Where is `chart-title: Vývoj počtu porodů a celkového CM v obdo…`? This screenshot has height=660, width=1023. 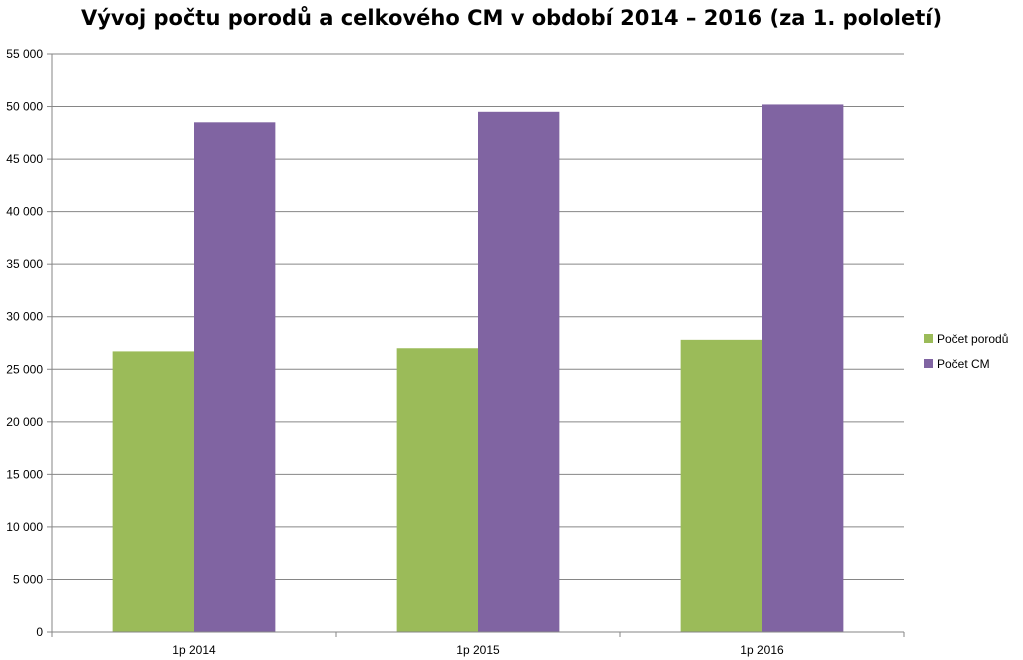 chart-title: Vývoj počtu porodů a celkového CM v obdo… is located at coordinates (511, 18).